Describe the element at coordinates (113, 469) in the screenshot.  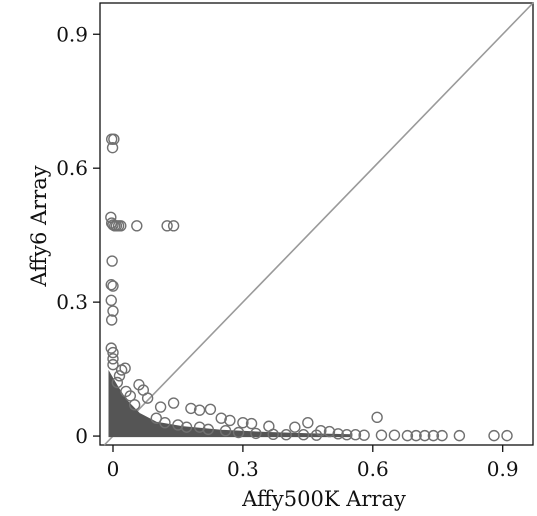
I see `x-tick-label: 0` at that location.